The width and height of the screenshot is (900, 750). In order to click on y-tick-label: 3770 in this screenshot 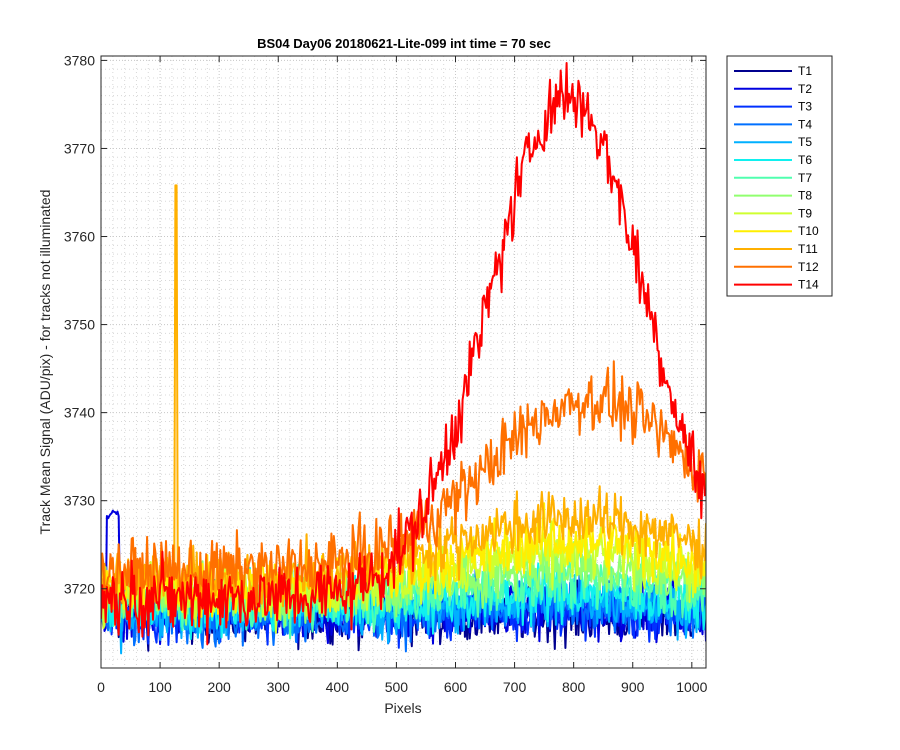, I will do `click(79, 148)`.